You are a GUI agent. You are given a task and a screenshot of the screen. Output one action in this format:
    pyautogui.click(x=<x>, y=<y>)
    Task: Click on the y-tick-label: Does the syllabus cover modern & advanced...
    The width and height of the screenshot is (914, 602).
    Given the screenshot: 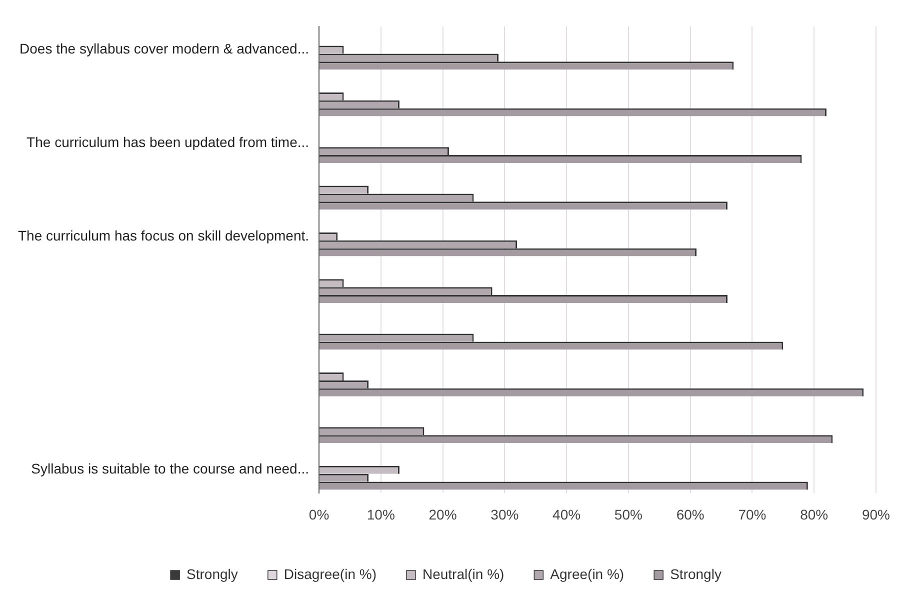 What is the action you would take?
    pyautogui.click(x=165, y=48)
    